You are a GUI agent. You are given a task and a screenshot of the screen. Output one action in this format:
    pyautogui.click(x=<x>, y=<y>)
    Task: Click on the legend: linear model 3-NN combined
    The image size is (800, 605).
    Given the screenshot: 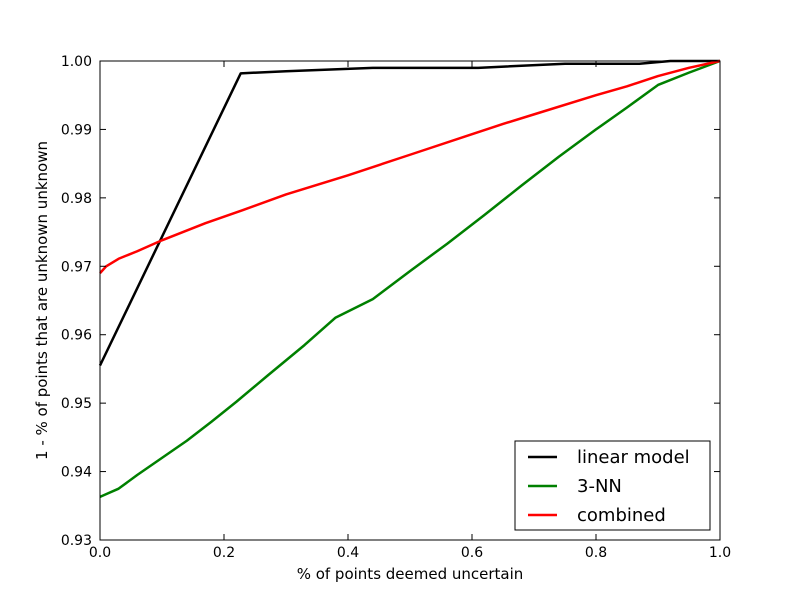 What is the action you would take?
    pyautogui.click(x=612, y=485)
    